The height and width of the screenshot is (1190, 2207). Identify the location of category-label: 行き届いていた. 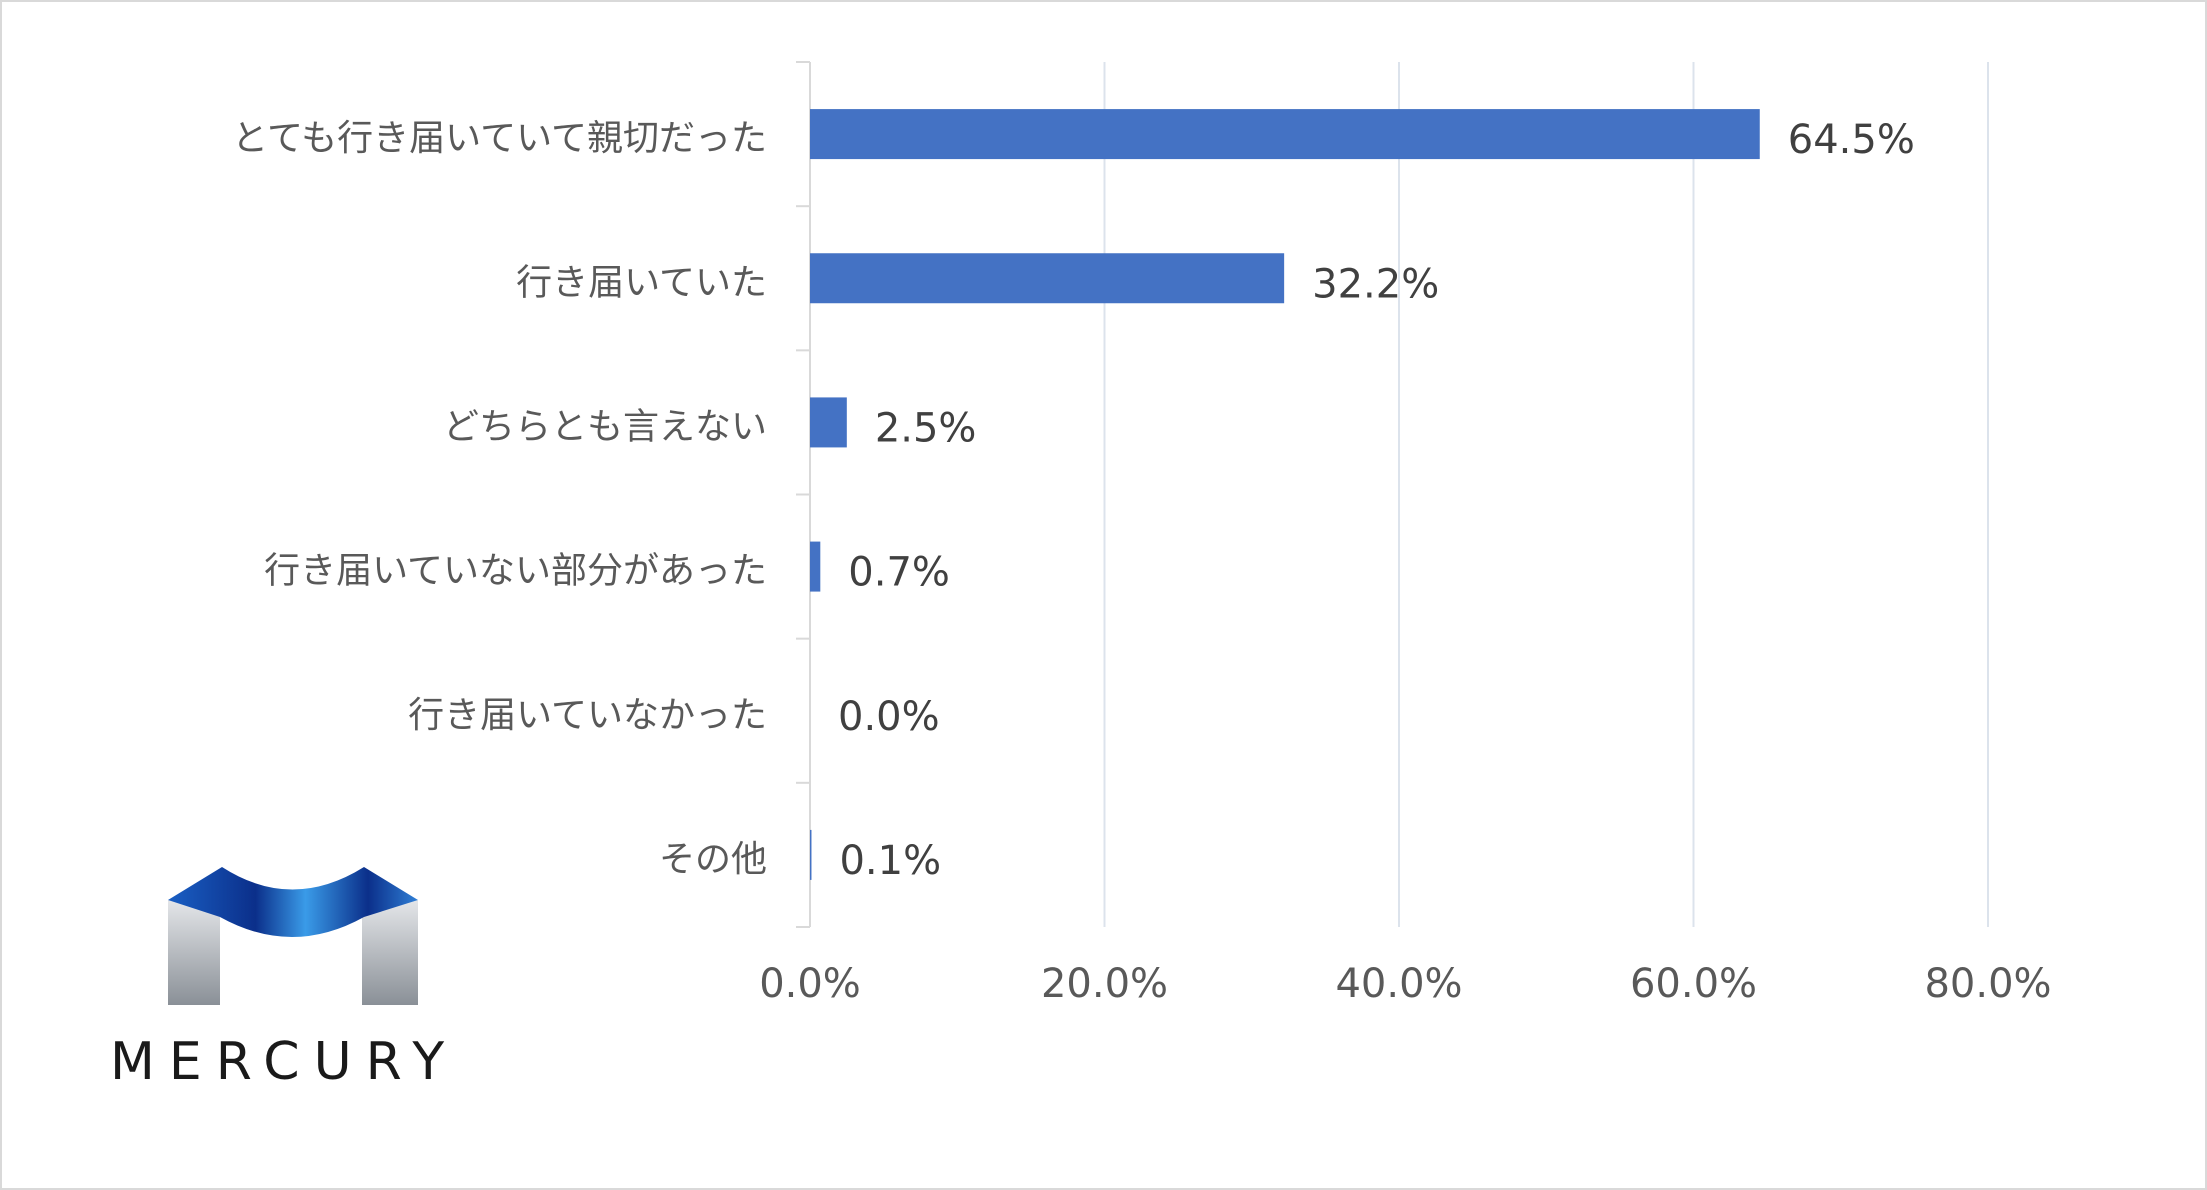
(641, 282).